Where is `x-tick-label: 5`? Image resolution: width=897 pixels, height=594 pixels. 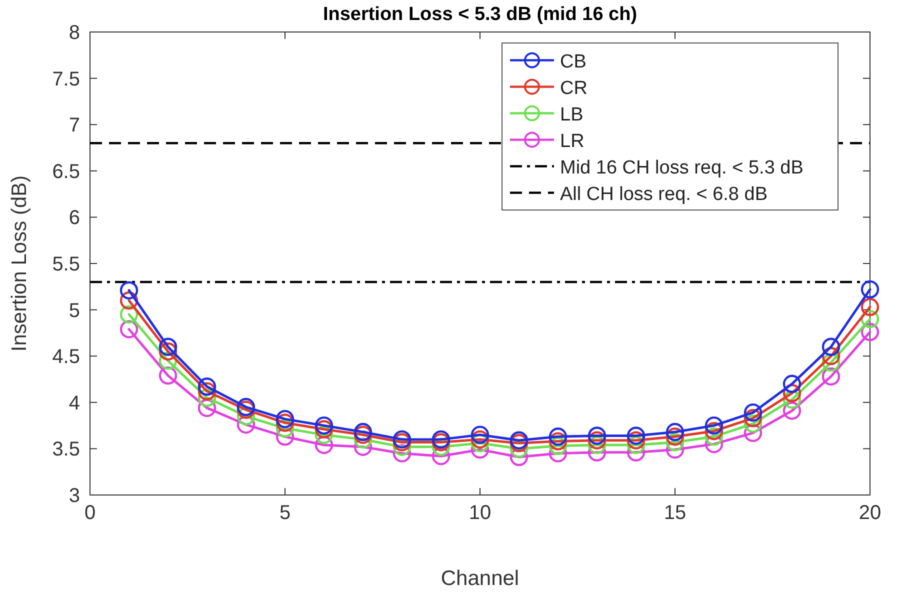
x-tick-label: 5 is located at coordinates (285, 513).